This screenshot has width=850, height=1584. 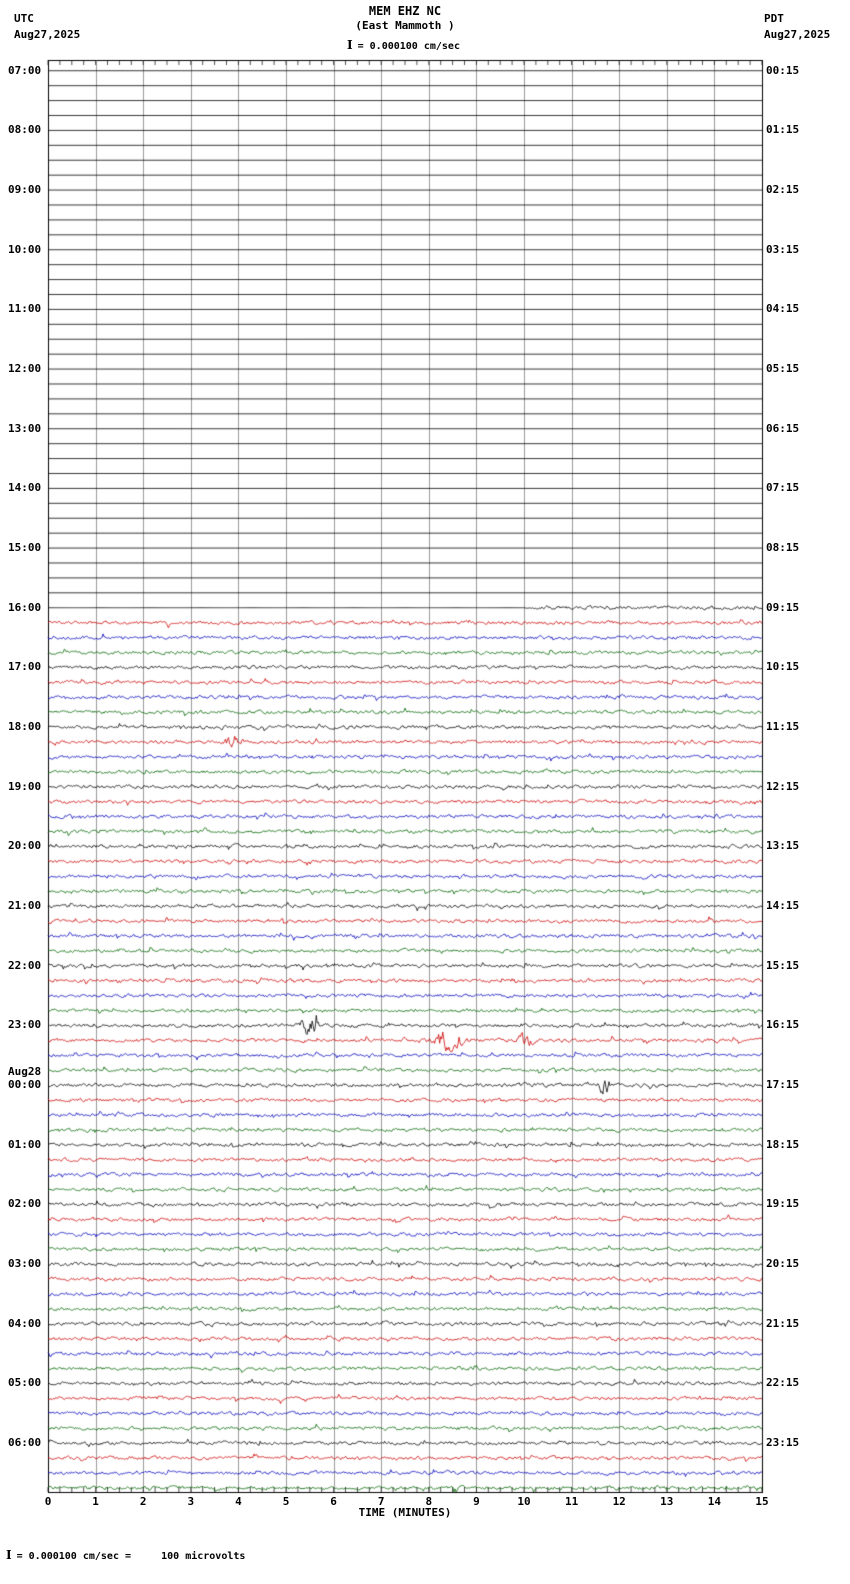 I want to click on x-tick-label: 1, so click(x=95, y=1501).